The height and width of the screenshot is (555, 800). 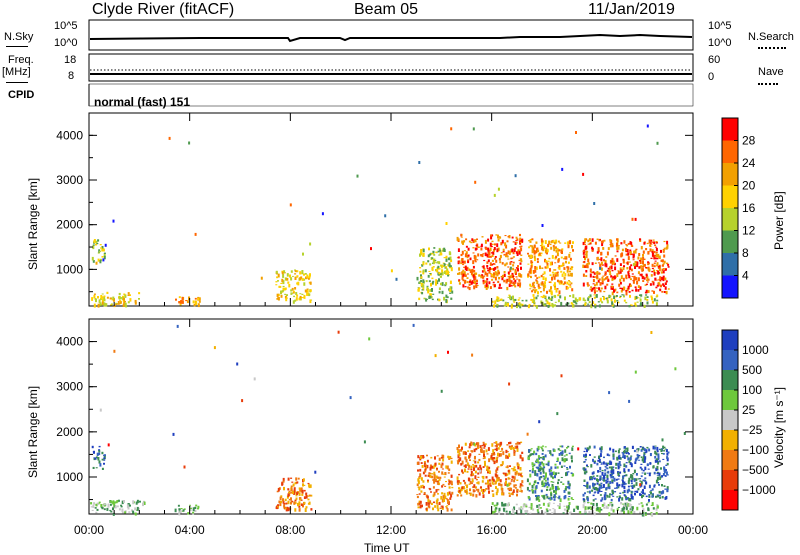 What do you see at coordinates (752, 390) in the screenshot?
I see `colorbar-tick-label: 100` at bounding box center [752, 390].